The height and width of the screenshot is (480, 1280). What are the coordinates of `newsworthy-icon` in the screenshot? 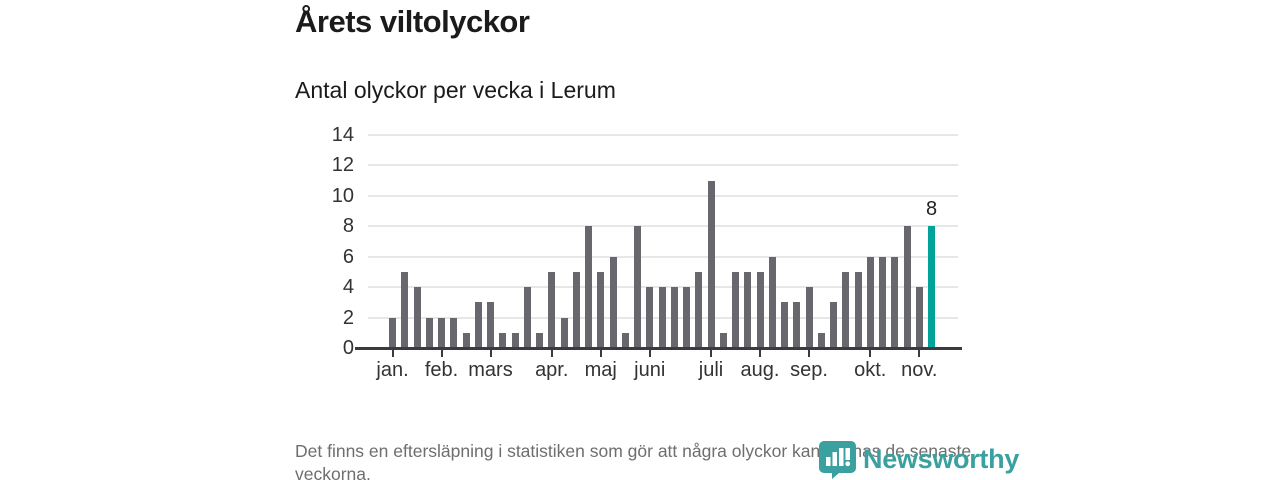 It's located at (837, 460).